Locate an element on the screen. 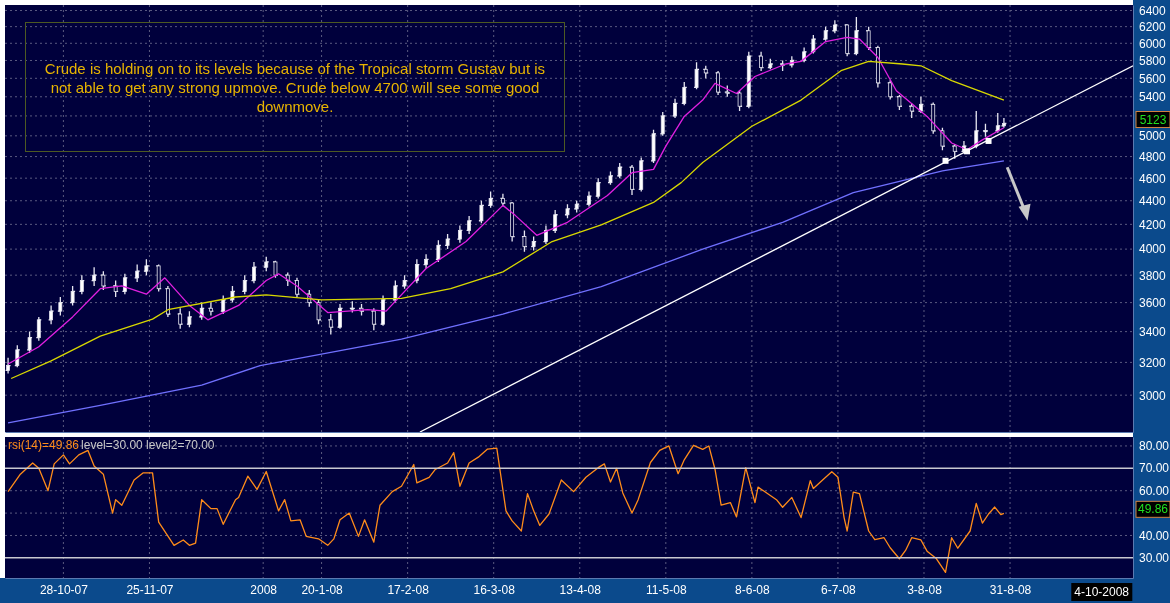 This screenshot has width=1170, height=603. y-tick-label: 60.00 is located at coordinates (1154, 491).